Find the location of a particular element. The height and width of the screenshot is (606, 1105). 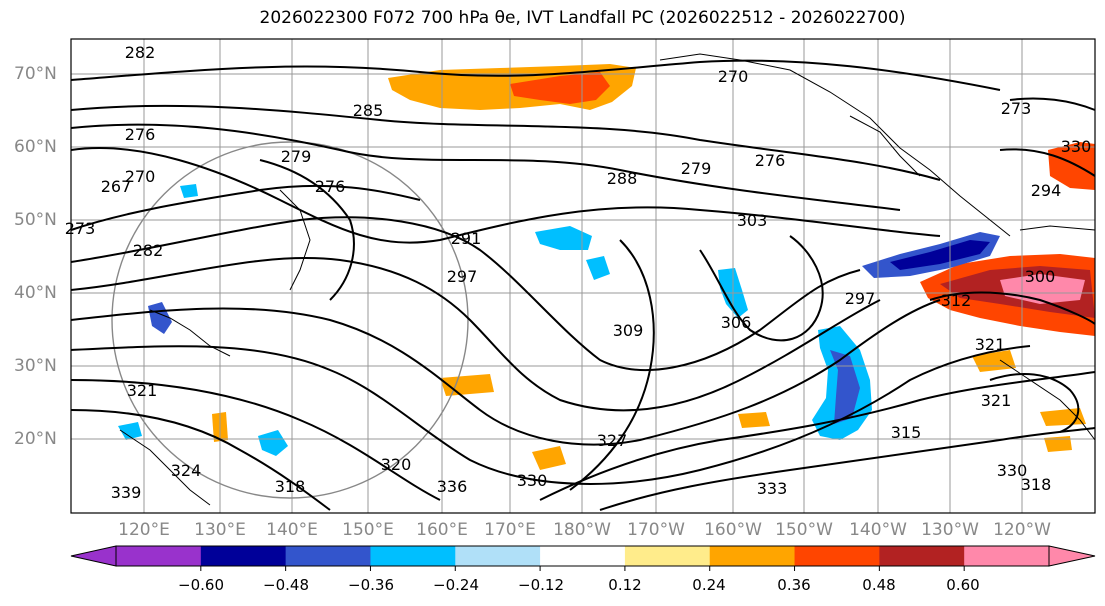

contour-label: 303 is located at coordinates (752, 220).